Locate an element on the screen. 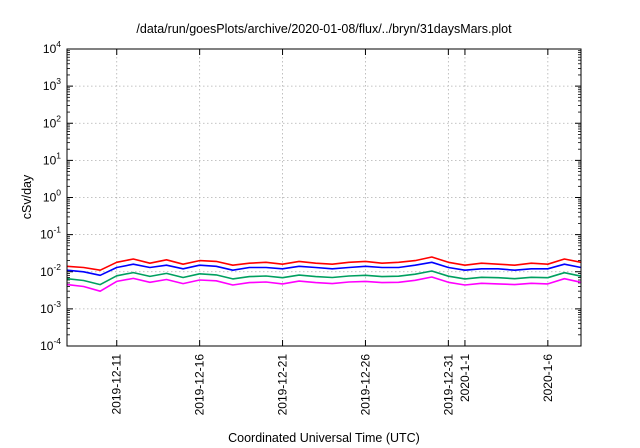  x-tick-label: 2019-12-31 is located at coordinates (448, 385).